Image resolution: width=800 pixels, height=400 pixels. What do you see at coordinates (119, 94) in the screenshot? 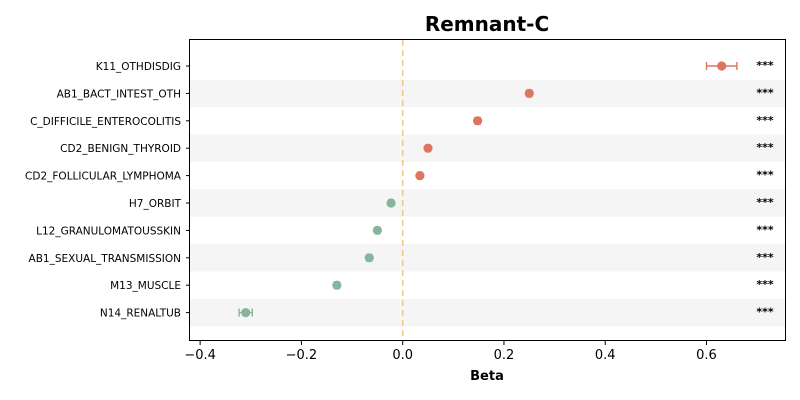
I see `y-tick-label: AB1_BACT_INTEST_OTH` at bounding box center [119, 94].